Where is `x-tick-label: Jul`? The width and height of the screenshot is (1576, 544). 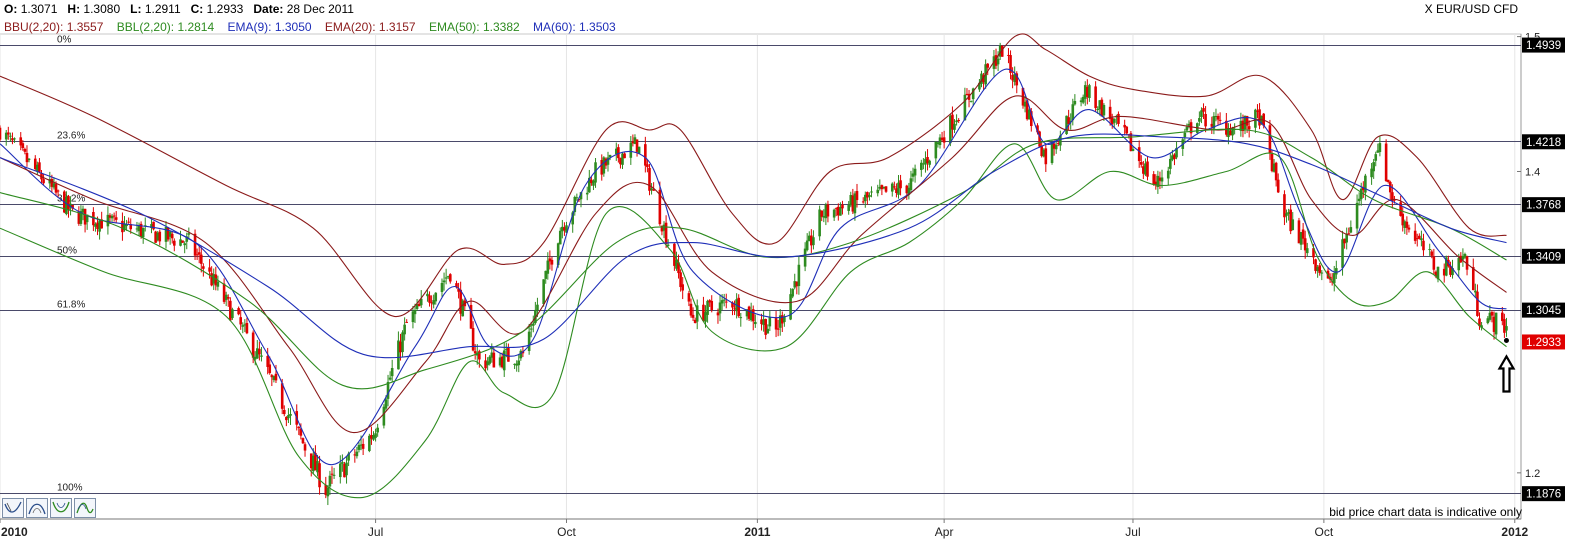 x-tick-label: Jul is located at coordinates (1132, 532).